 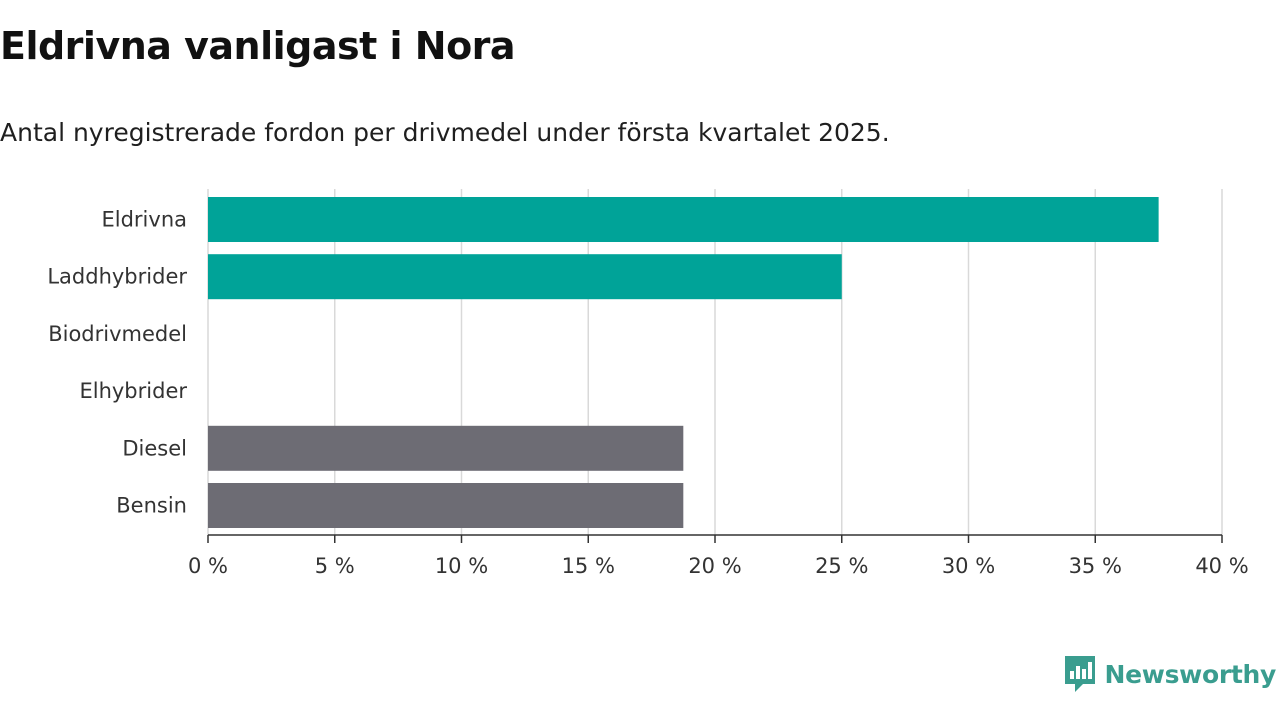 What do you see at coordinates (1095, 566) in the screenshot?
I see `x-tick-label: 35 %` at bounding box center [1095, 566].